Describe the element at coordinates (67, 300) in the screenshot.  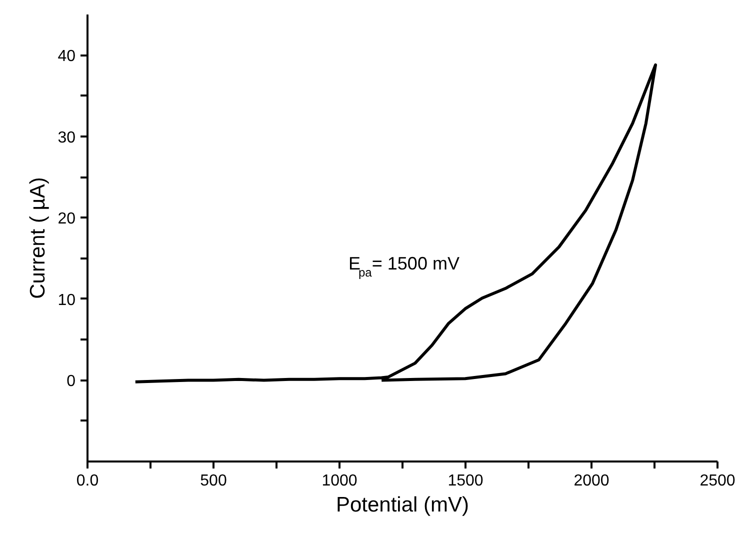
I see `y-tick-label: 10` at that location.